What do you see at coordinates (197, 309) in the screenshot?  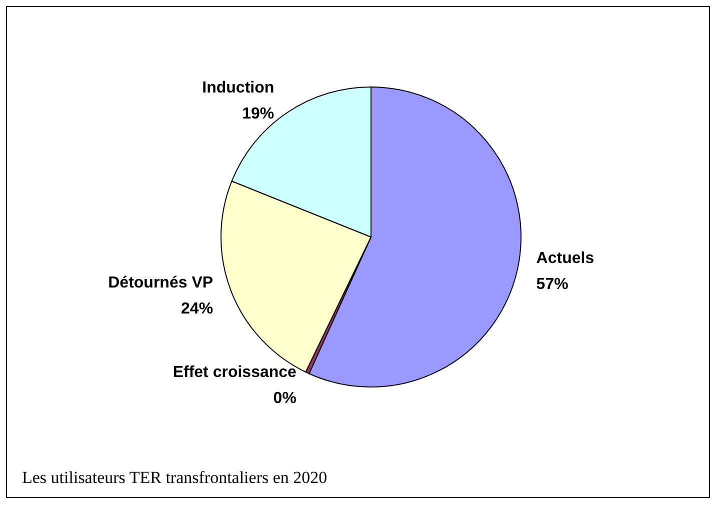 I see `data-label: 24%` at bounding box center [197, 309].